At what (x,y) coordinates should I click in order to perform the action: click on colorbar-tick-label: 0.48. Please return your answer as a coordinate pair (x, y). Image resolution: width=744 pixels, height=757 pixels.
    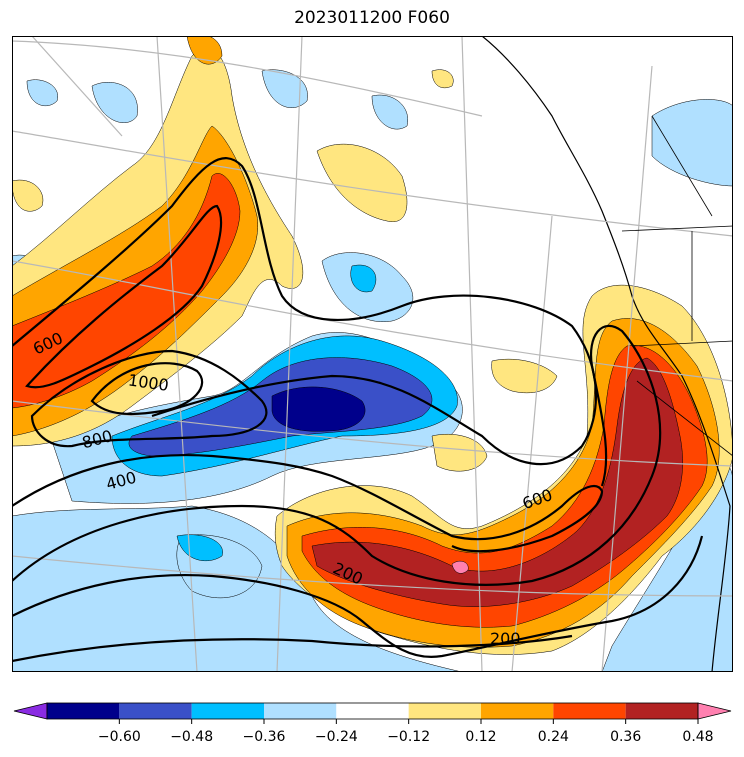
    Looking at the image, I should click on (697, 737).